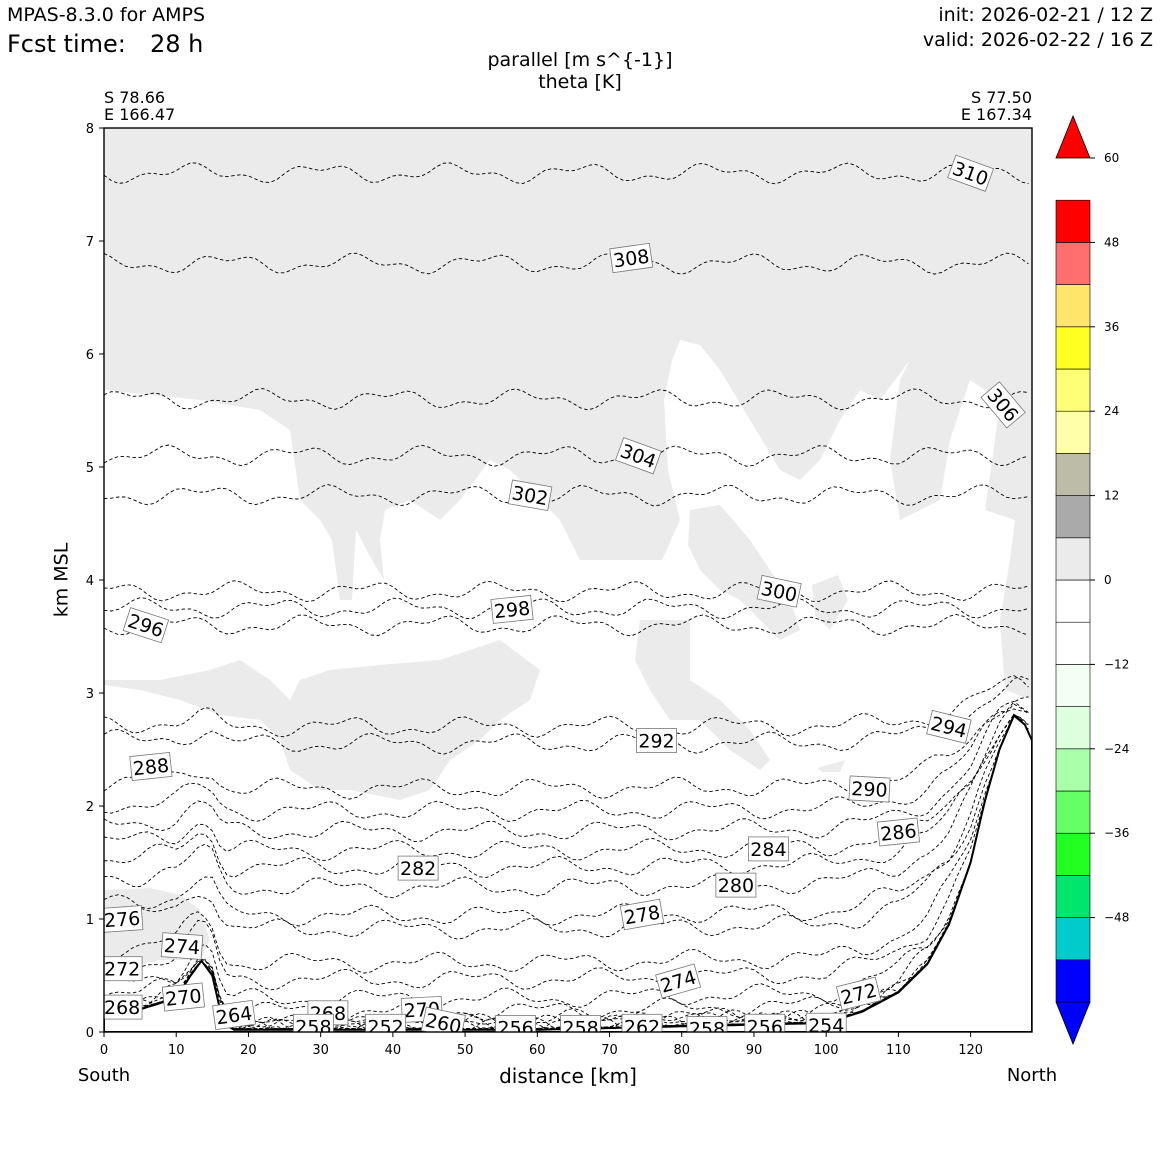  Describe the element at coordinates (122, 1008) in the screenshot. I see `contour-label-text: 268` at that location.